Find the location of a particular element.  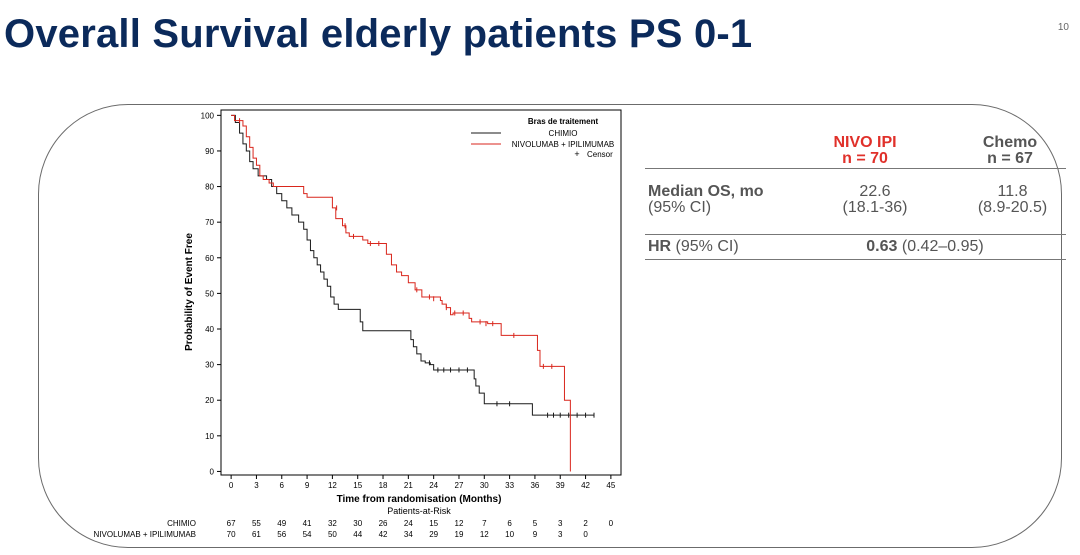

risk-count: 67 is located at coordinates (231, 523).